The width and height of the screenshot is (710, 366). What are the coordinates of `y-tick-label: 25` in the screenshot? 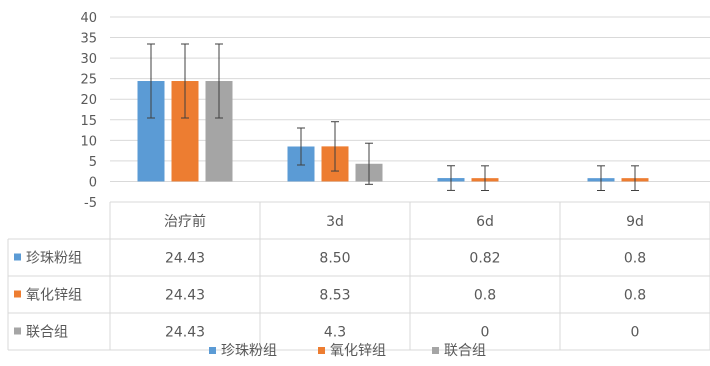 It's located at (88, 80).